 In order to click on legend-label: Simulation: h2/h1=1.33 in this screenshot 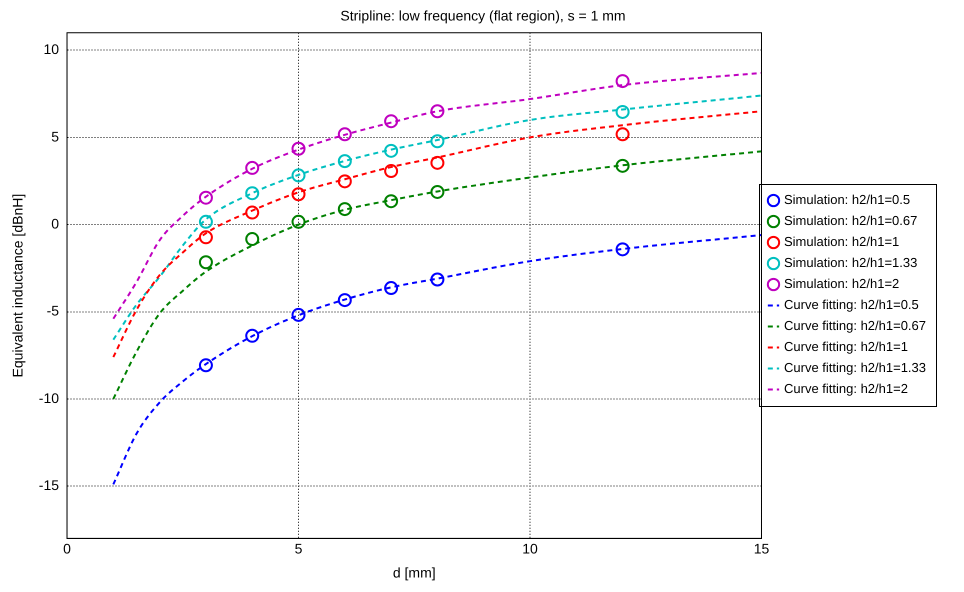, I will do `click(851, 262)`.